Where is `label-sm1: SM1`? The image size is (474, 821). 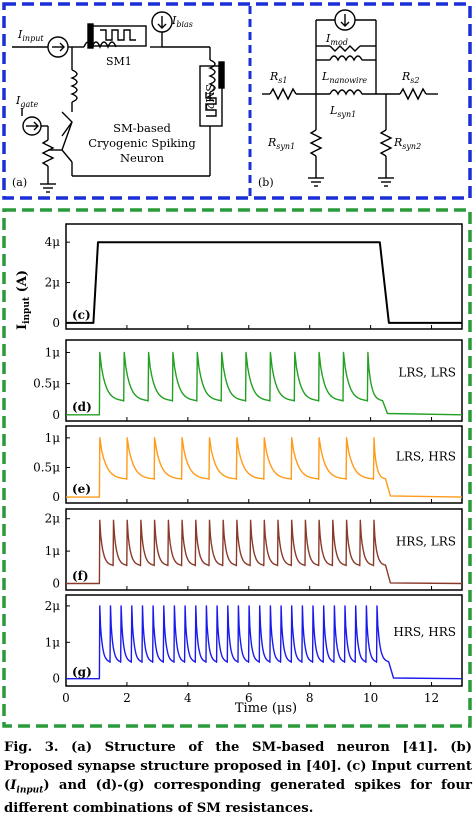
label-sm1: SM1 is located at coordinates (119, 61).